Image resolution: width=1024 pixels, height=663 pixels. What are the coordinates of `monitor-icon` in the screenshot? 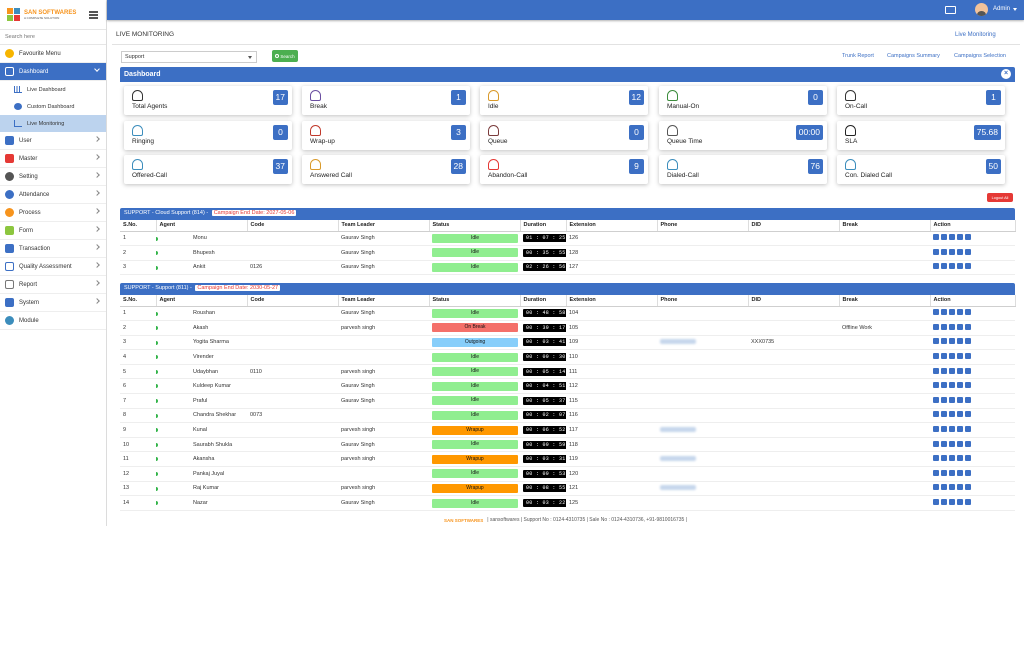 It's located at (950, 10).